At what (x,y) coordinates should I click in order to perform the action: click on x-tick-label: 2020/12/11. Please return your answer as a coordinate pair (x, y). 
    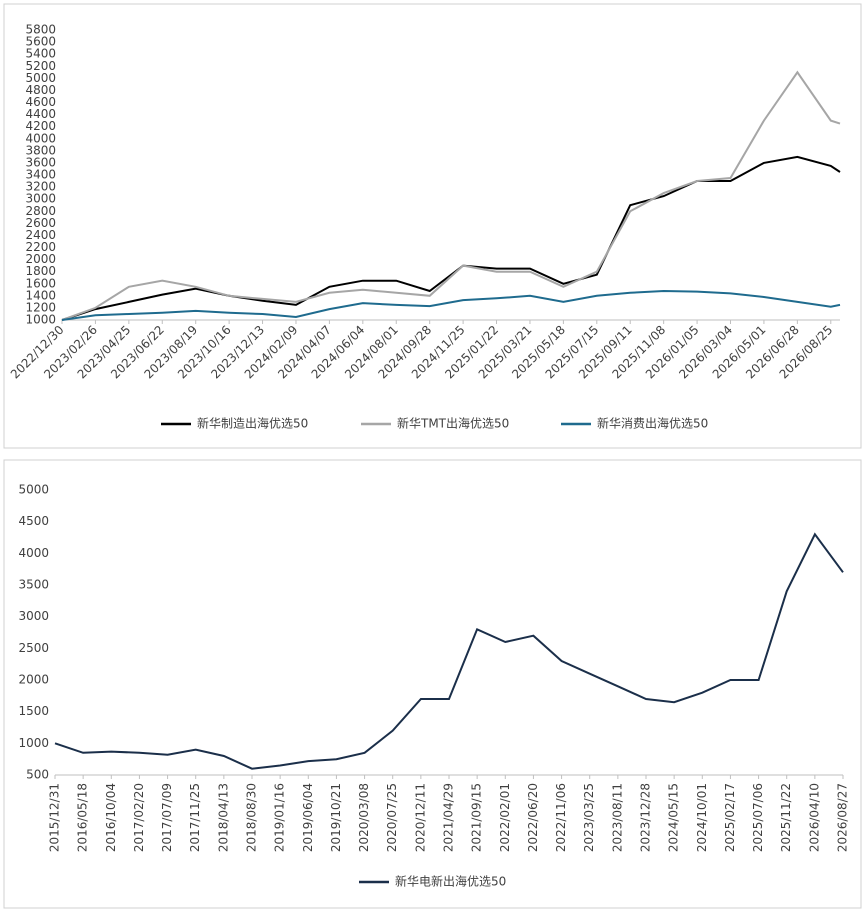
    Looking at the image, I should click on (420, 817).